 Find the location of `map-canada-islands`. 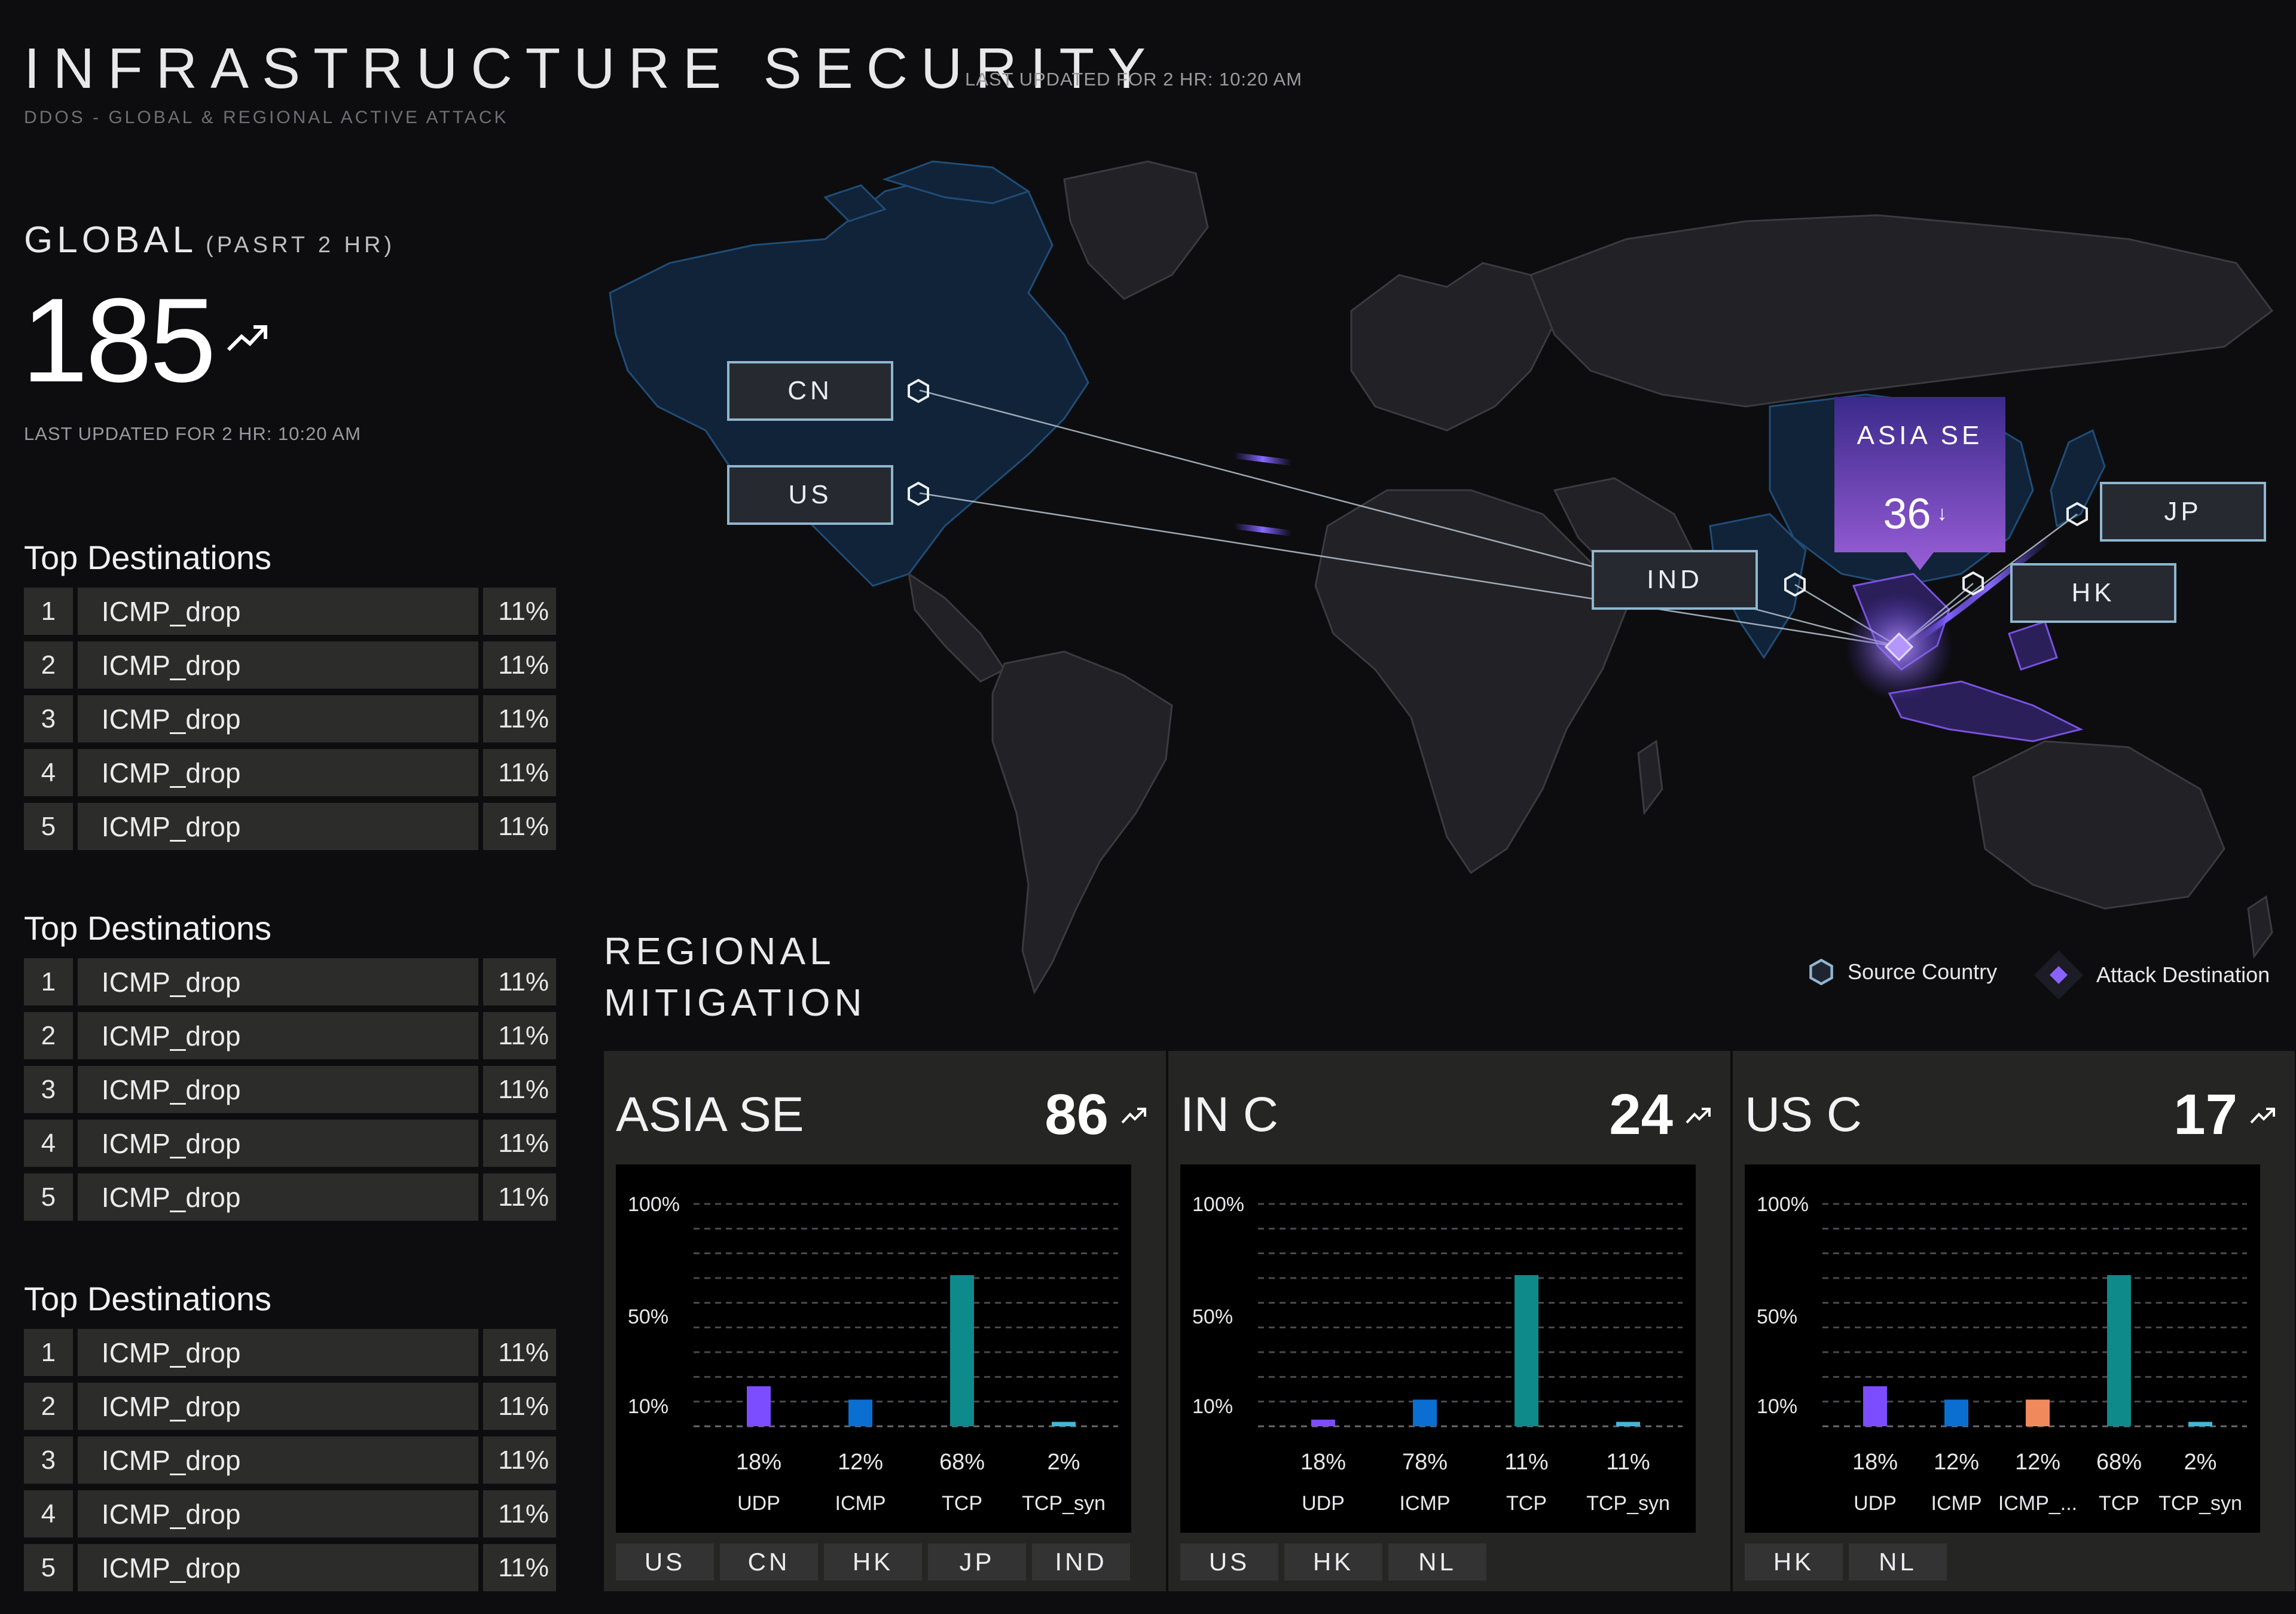

map-canada-islands is located at coordinates (927, 191).